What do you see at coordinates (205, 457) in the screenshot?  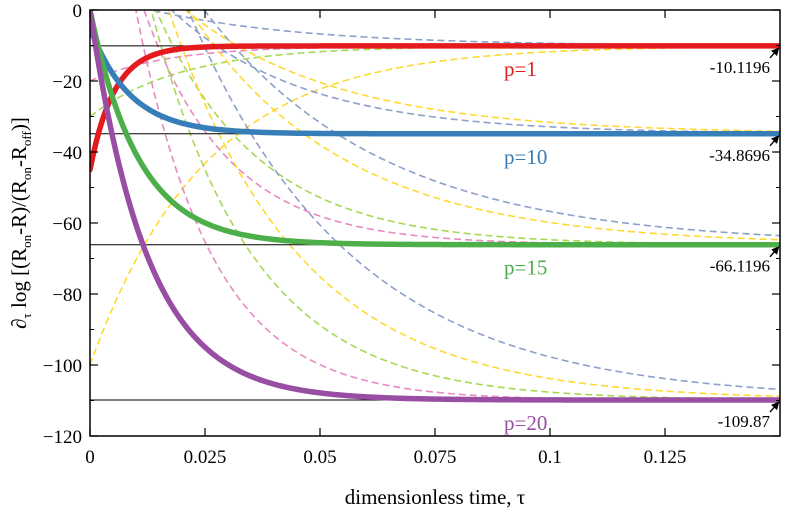 I see `x-tick-label: 0.025` at bounding box center [205, 457].